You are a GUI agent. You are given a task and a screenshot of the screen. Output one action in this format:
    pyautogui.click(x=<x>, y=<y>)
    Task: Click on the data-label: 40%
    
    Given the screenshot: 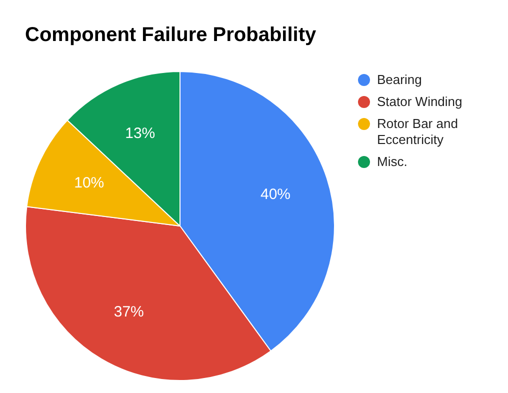 What is the action you would take?
    pyautogui.click(x=275, y=195)
    